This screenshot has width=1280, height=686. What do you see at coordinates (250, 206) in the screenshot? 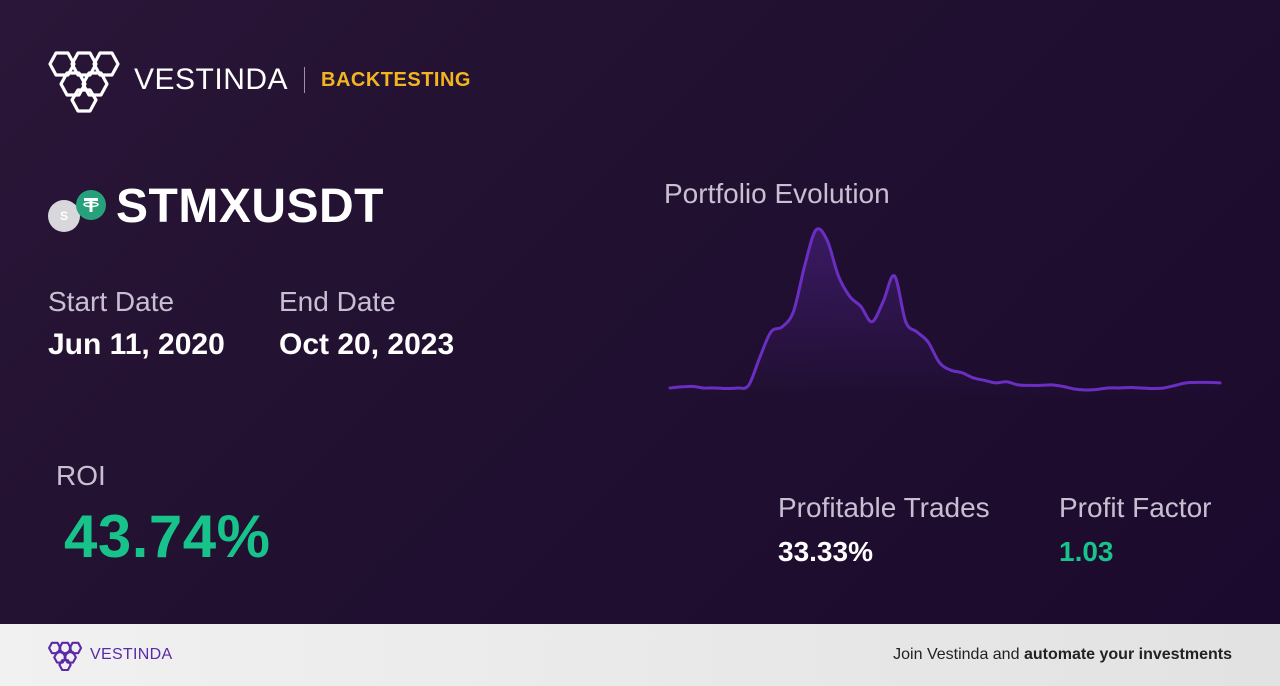
I see `pair-name: STMXUSDT` at bounding box center [250, 206].